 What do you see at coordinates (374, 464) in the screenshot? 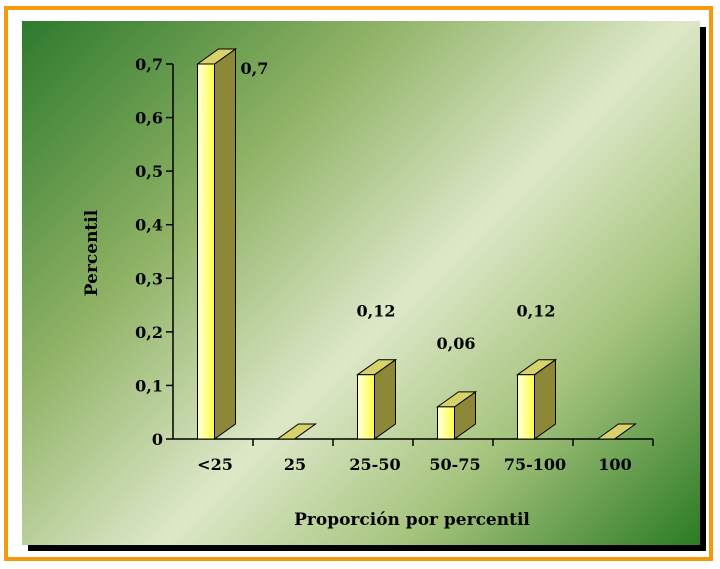
I see `x-tick-label: 25-50` at bounding box center [374, 464].